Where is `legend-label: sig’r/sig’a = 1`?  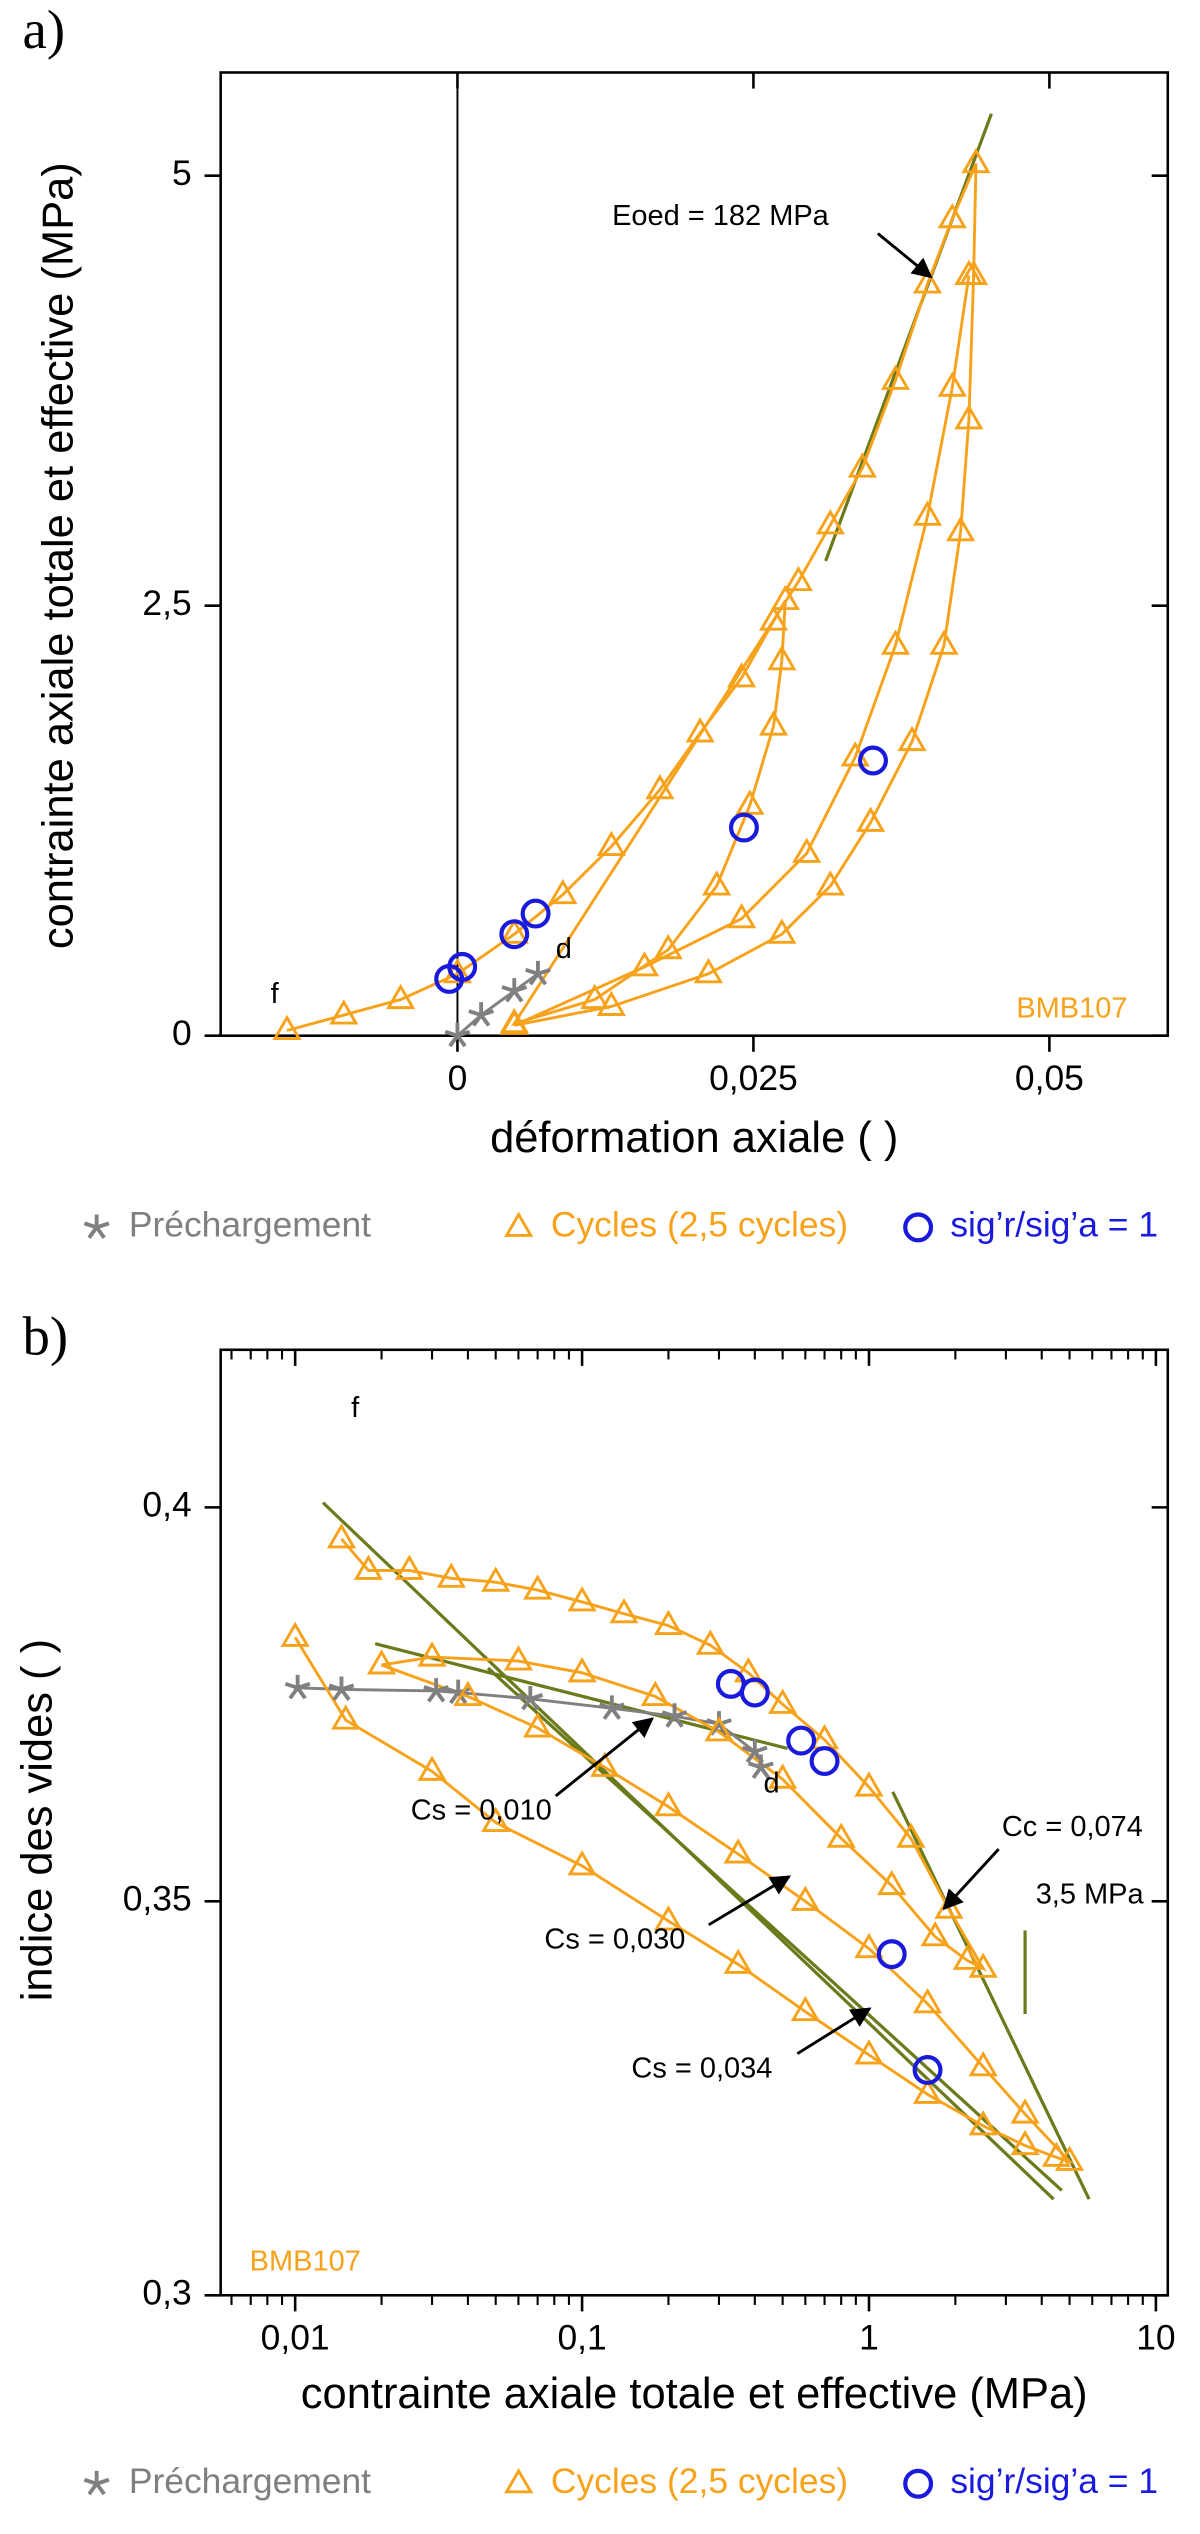
legend-label: sig’r/sig’a = 1 is located at coordinates (1054, 2481).